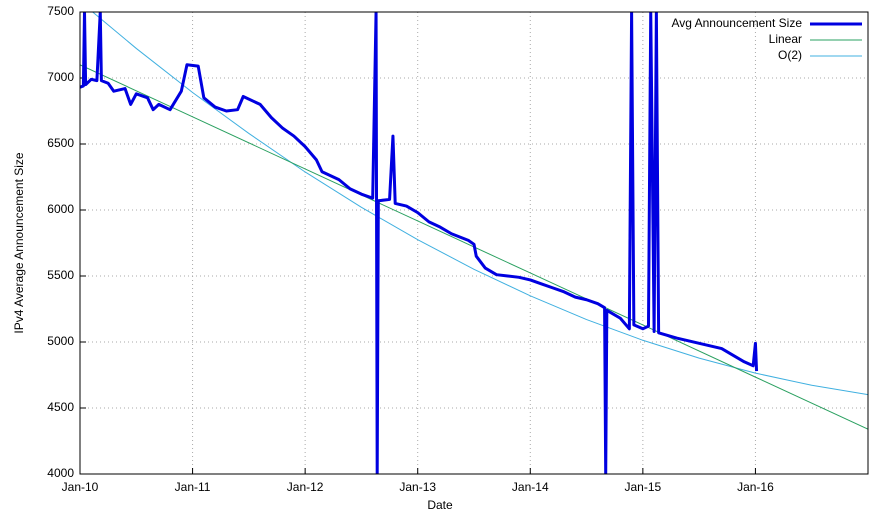 This screenshot has width=876, height=516. Describe the element at coordinates (60, 77) in the screenshot. I see `y-tick-label: 7000` at that location.